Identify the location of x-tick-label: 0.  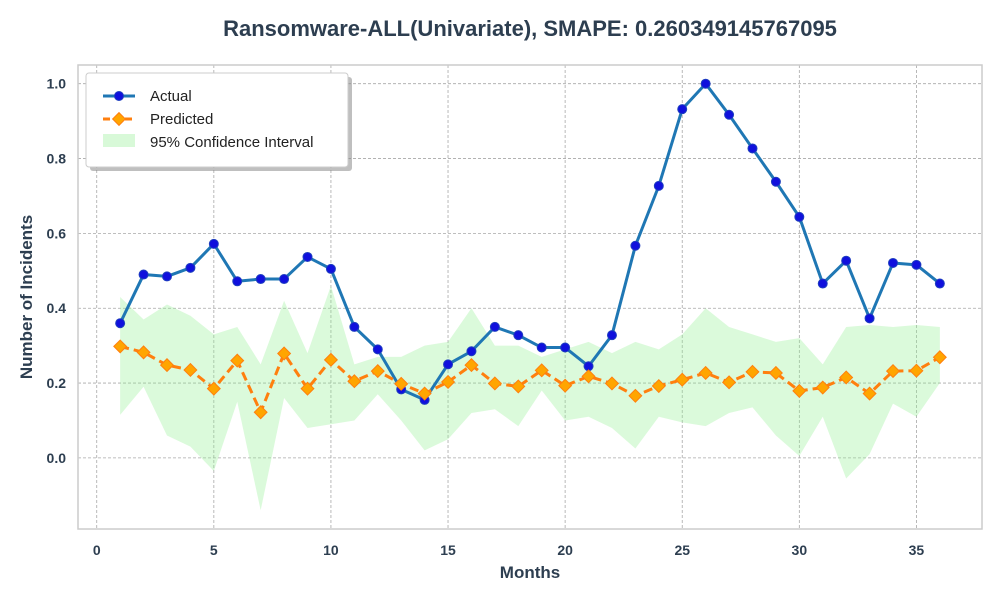
(97, 550).